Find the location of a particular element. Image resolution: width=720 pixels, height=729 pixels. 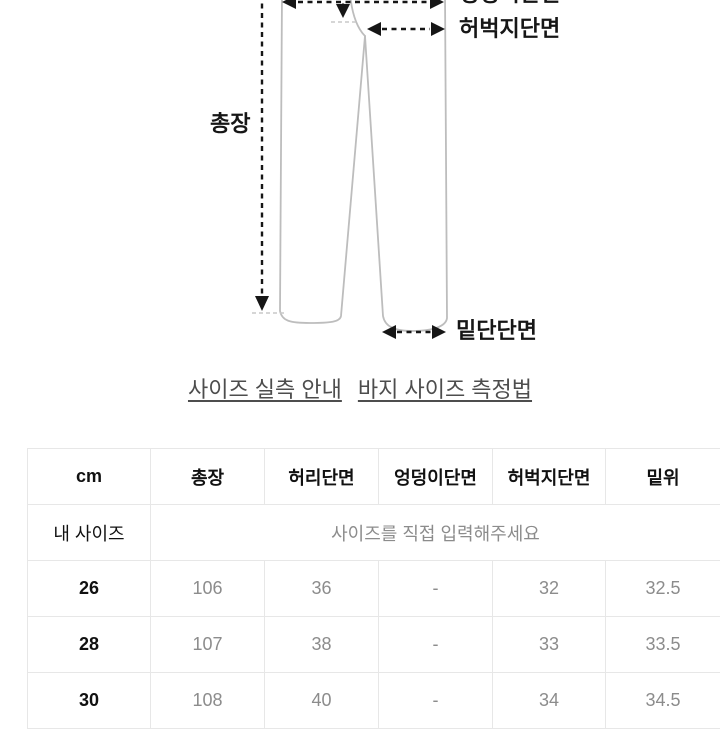

size-guide-links: 사이즈 실측 안내 바지 사이즈 측정법 is located at coordinates (360, 390).